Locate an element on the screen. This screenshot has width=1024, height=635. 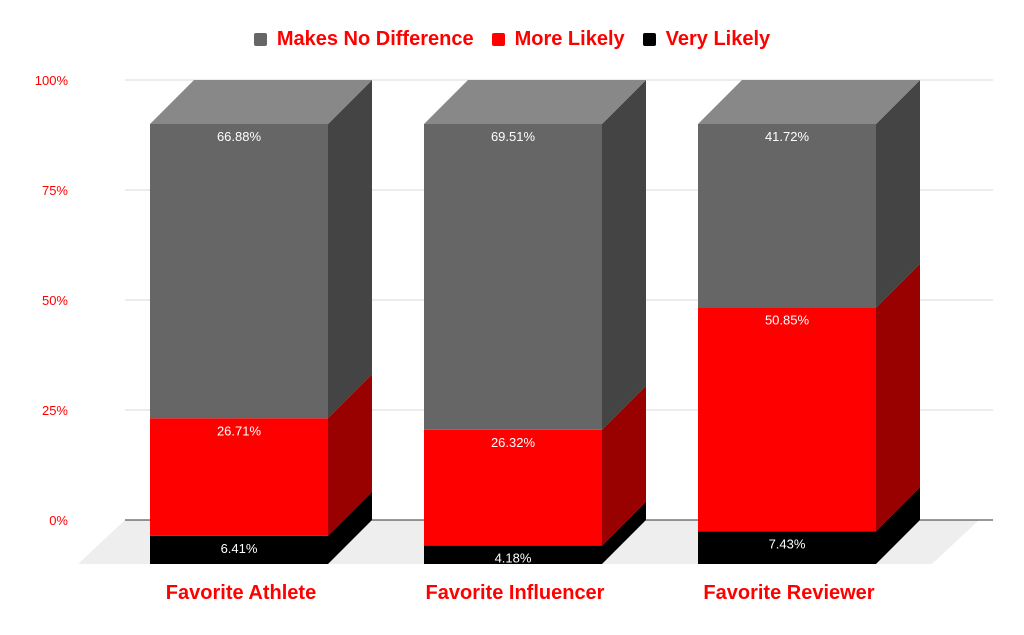
legend-item-makes-no-difference: Makes No Difference is located at coordinates (363, 39).